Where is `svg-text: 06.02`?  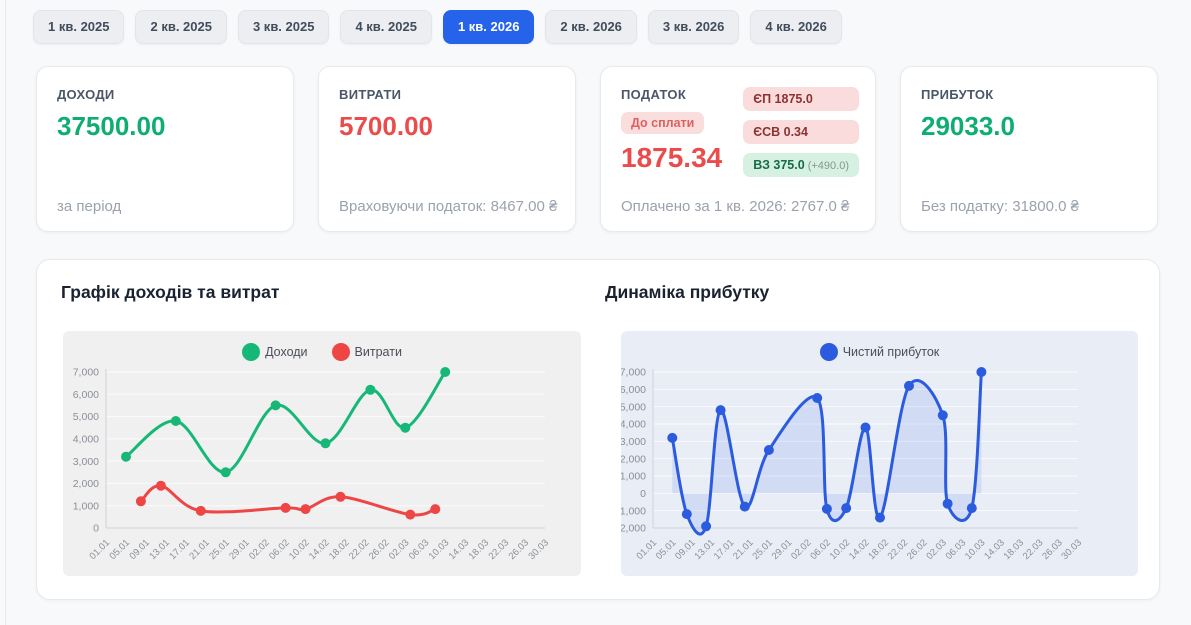
svg-text: 06.02 is located at coordinates (820, 549).